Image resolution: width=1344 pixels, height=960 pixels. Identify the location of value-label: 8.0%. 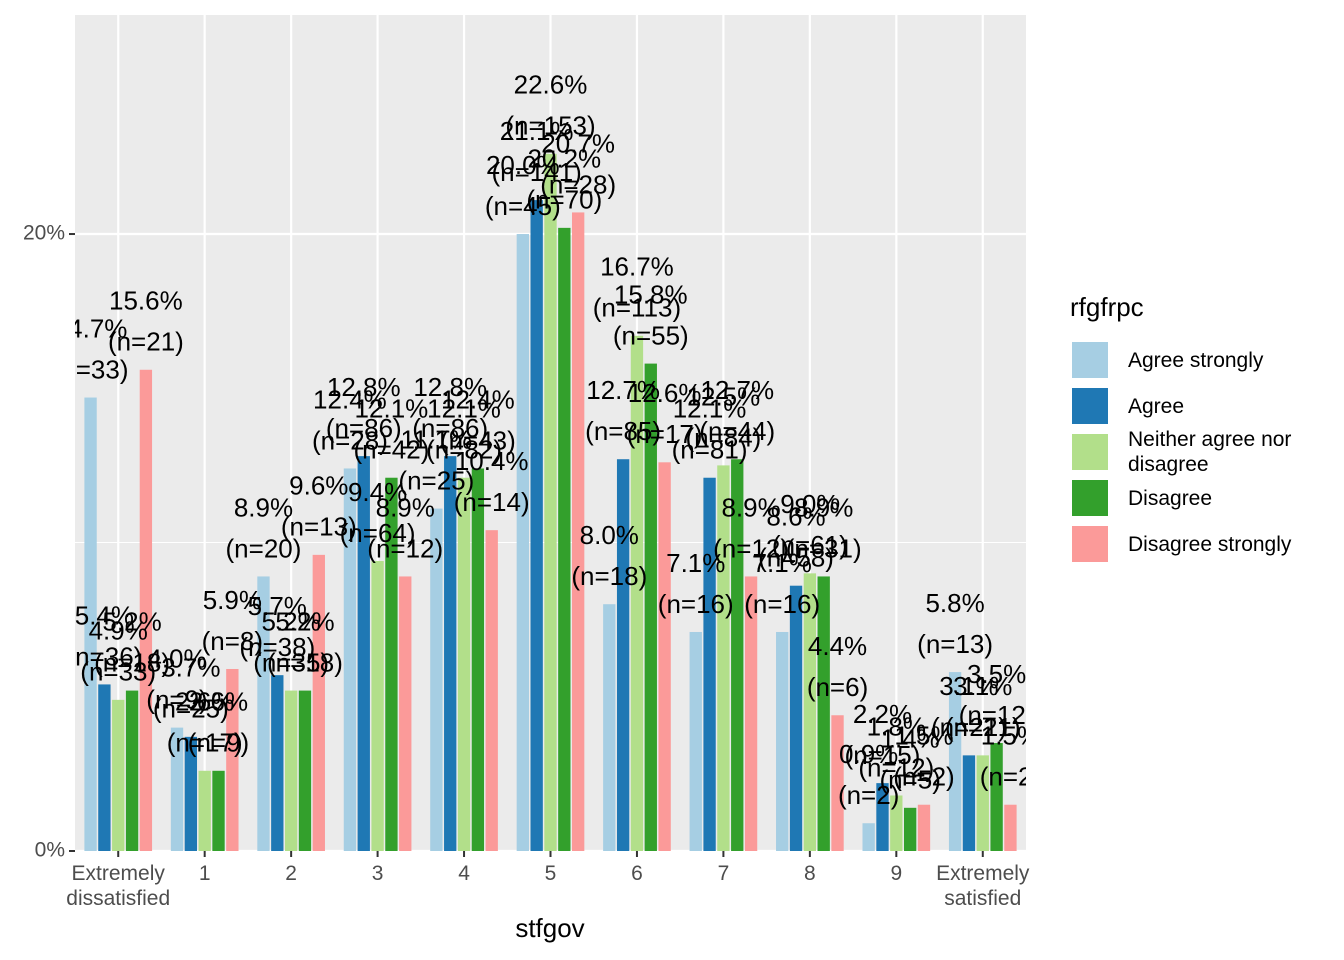
(609, 535).